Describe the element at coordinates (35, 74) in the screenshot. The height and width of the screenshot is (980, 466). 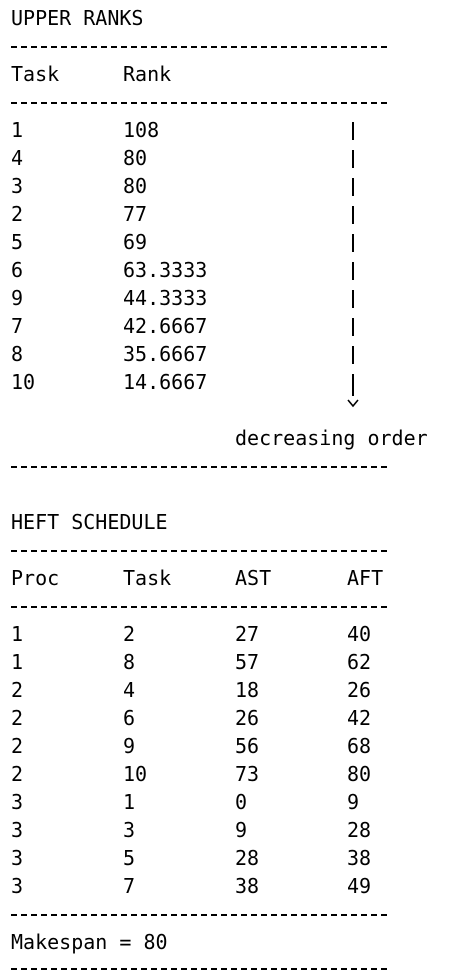
I see `upper-ranks-header-task: Task` at that location.